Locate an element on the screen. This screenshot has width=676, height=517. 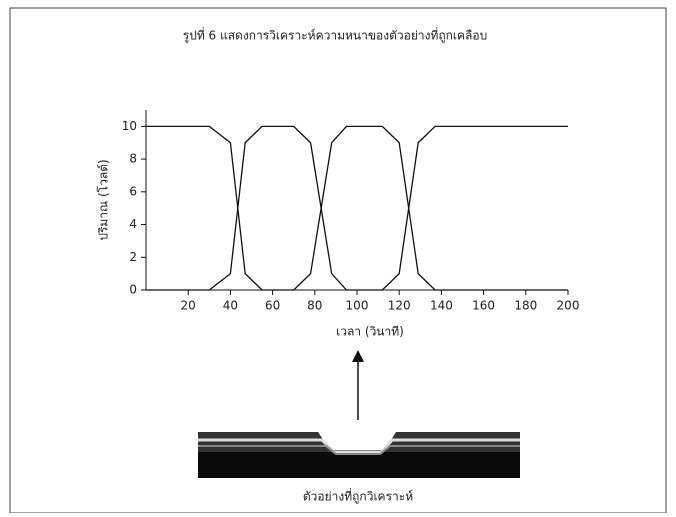
x-tick-label: 120 is located at coordinates (399, 306).